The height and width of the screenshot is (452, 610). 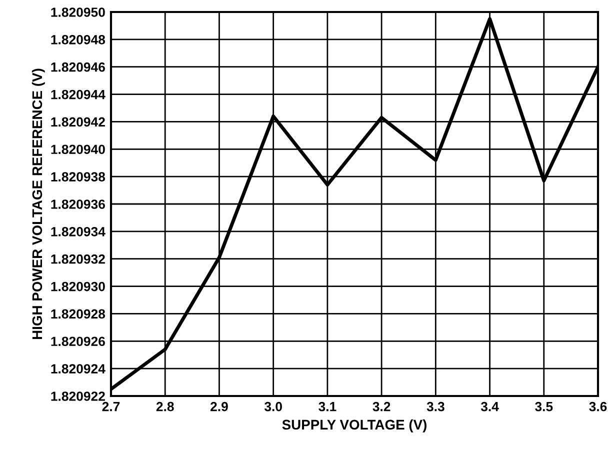 What do you see at coordinates (38, 204) in the screenshot?
I see `y-axis-title: HIGH POWER VOLTAGE REFERENCE (V)` at bounding box center [38, 204].